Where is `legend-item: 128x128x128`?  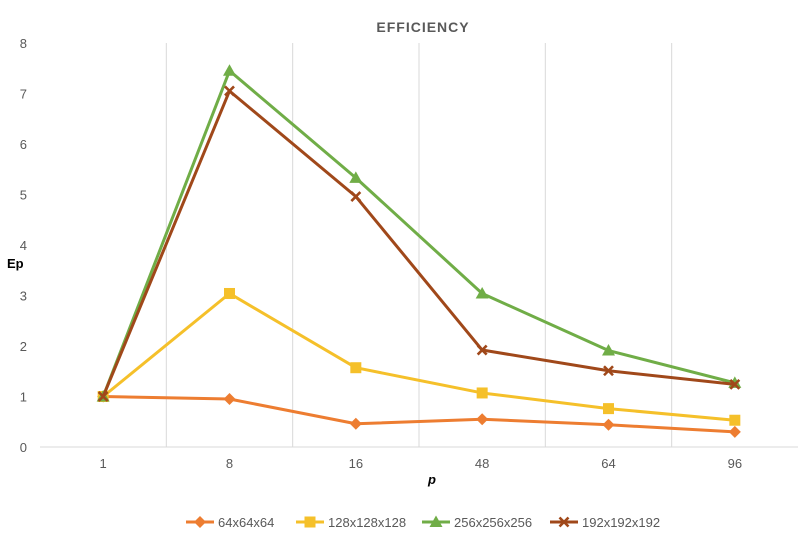
legend-item: 128x128x128 is located at coordinates (351, 522).